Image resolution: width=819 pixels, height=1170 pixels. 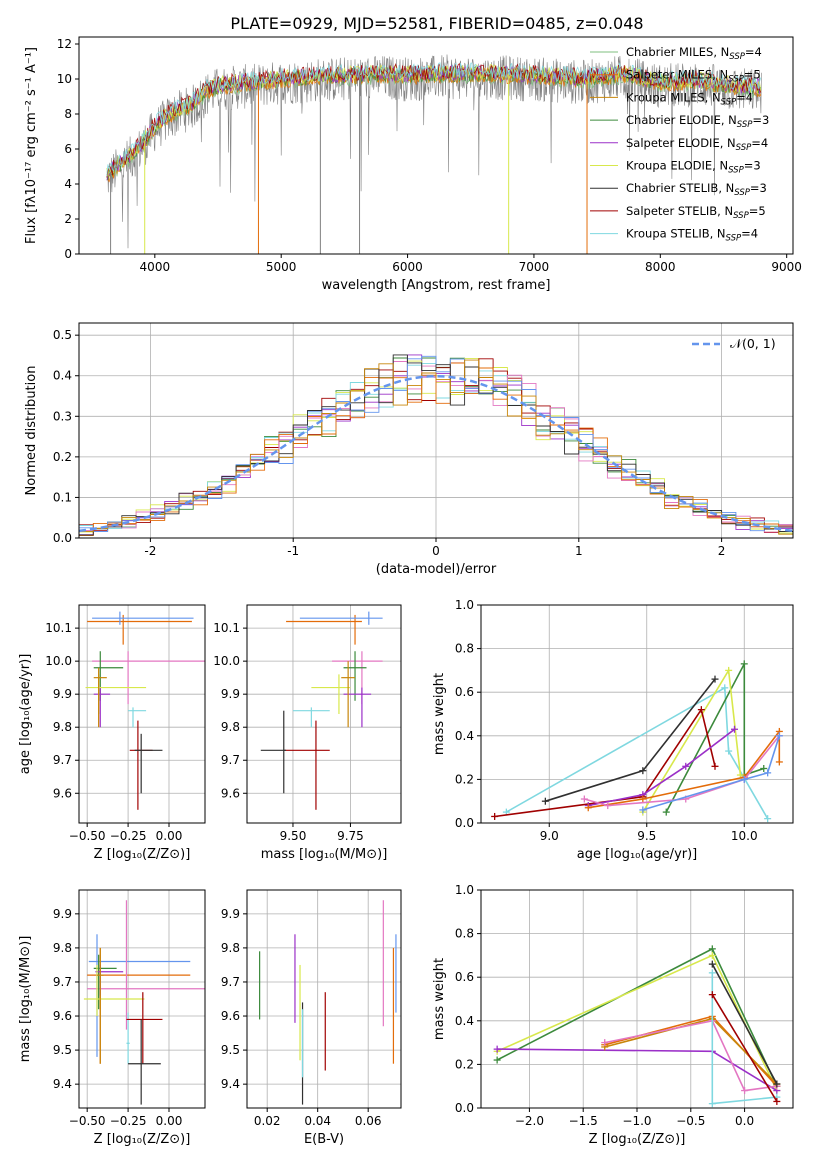 What do you see at coordinates (350, 836) in the screenshot?
I see `x-tick-label: 9.75` at bounding box center [350, 836].